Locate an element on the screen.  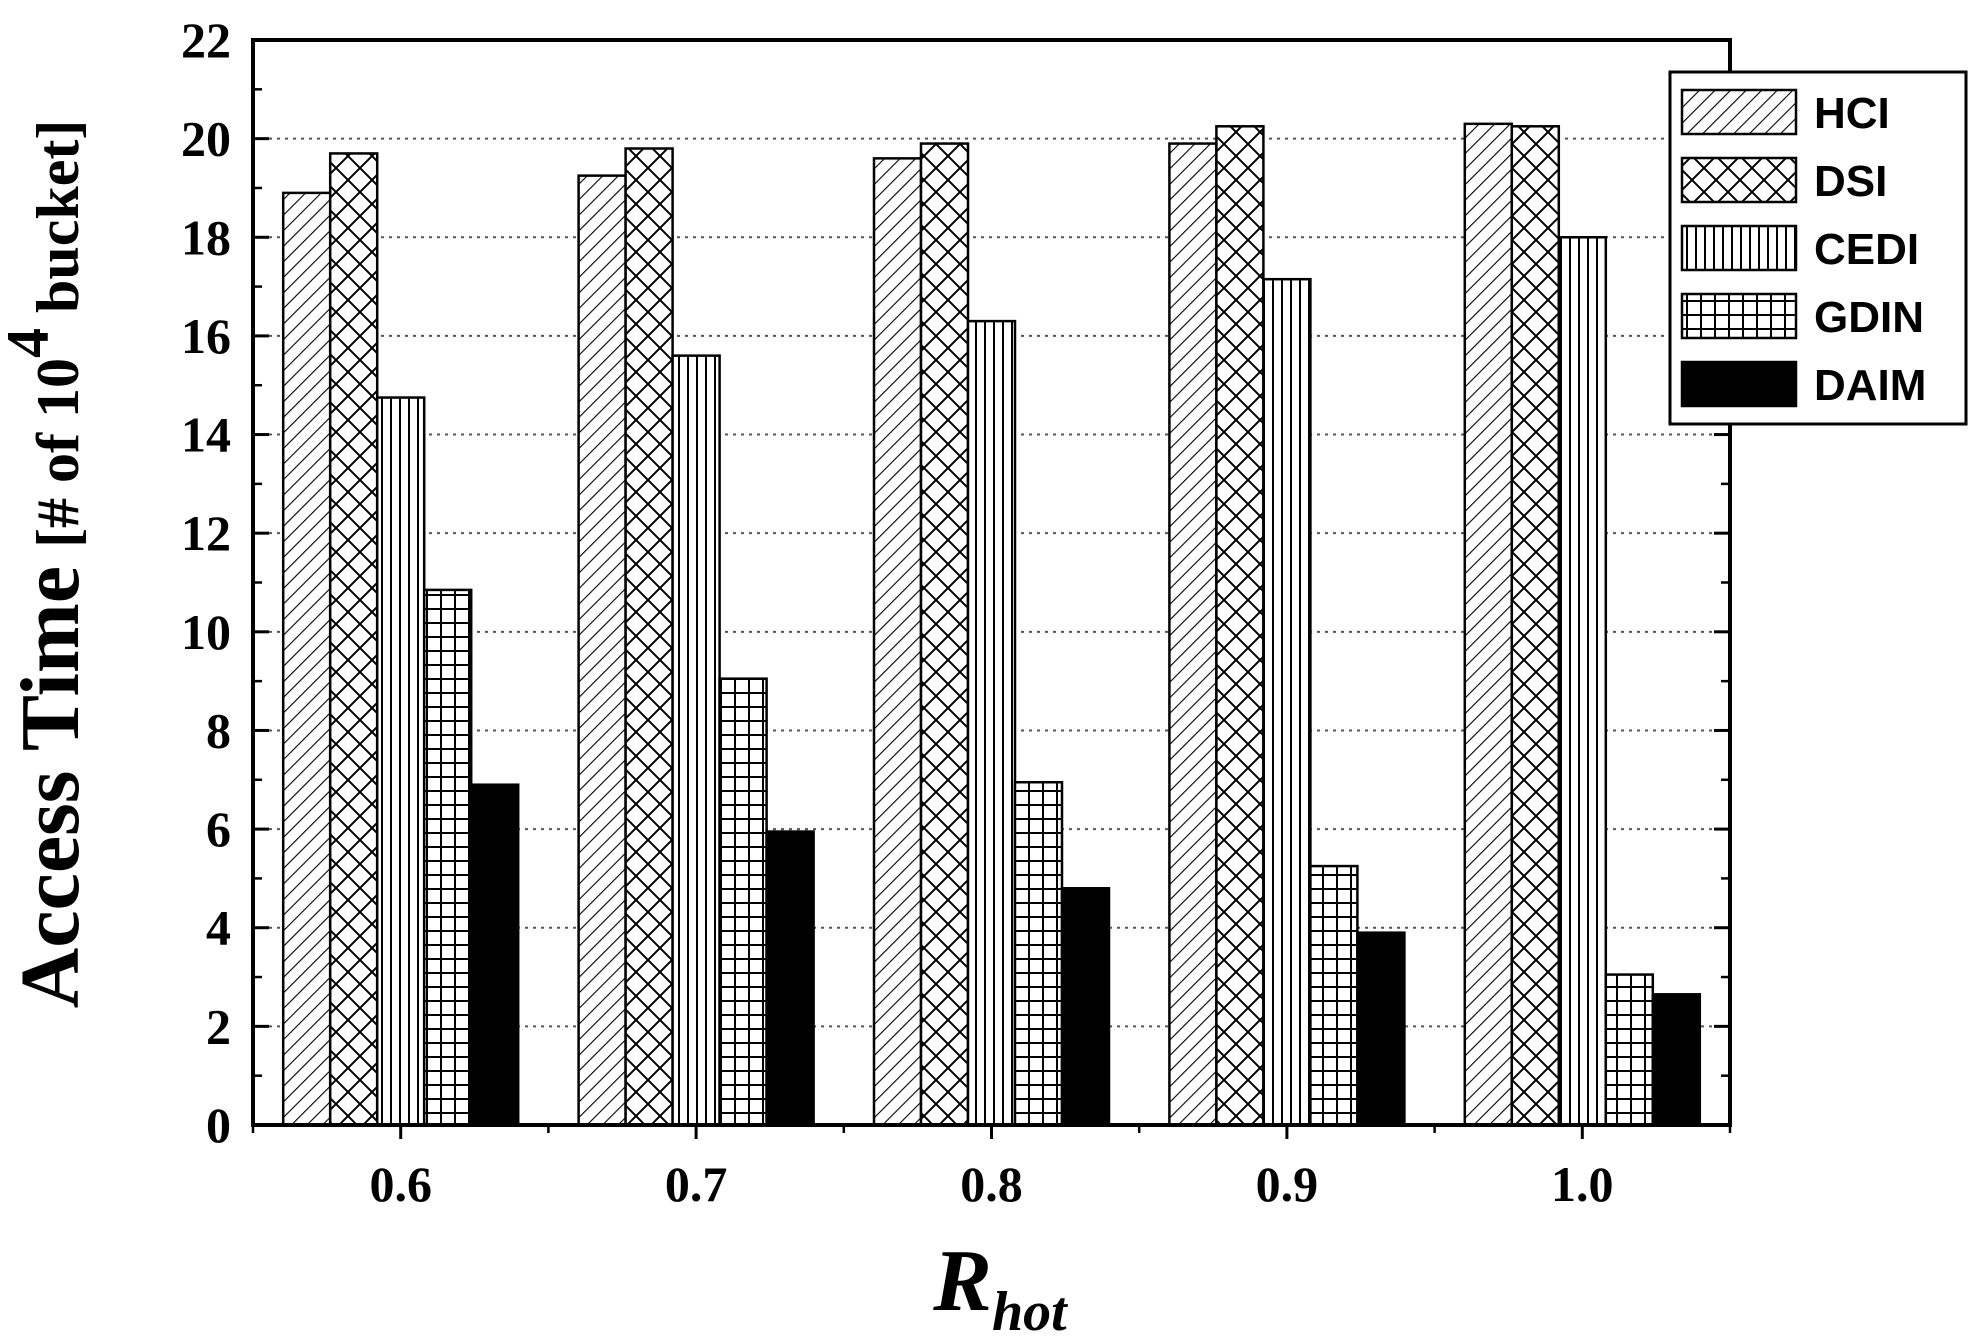
y-tick-label: 18 is located at coordinates (206, 237).